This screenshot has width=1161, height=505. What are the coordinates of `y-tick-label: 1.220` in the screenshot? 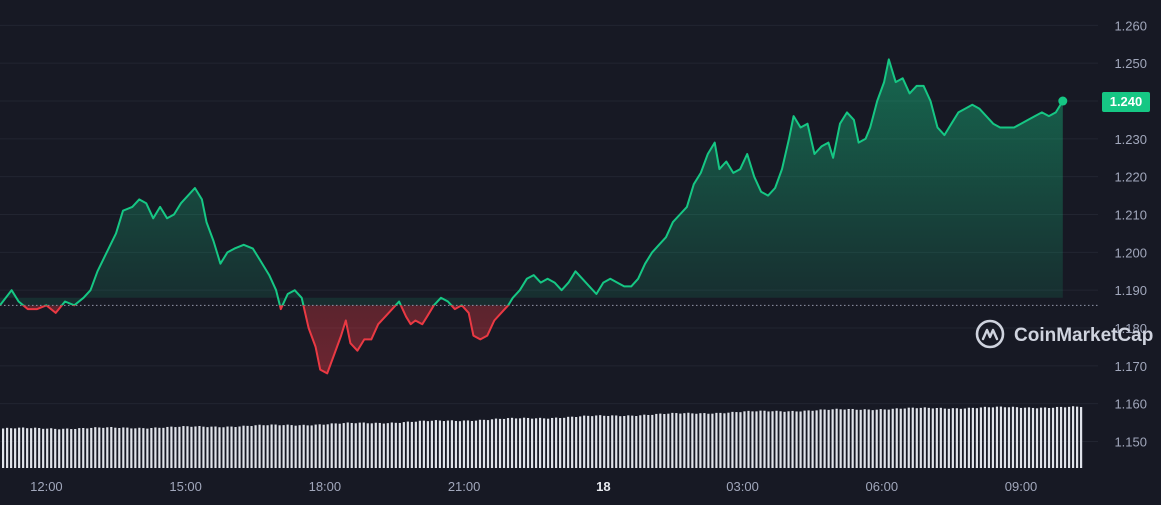 It's located at (1130, 177).